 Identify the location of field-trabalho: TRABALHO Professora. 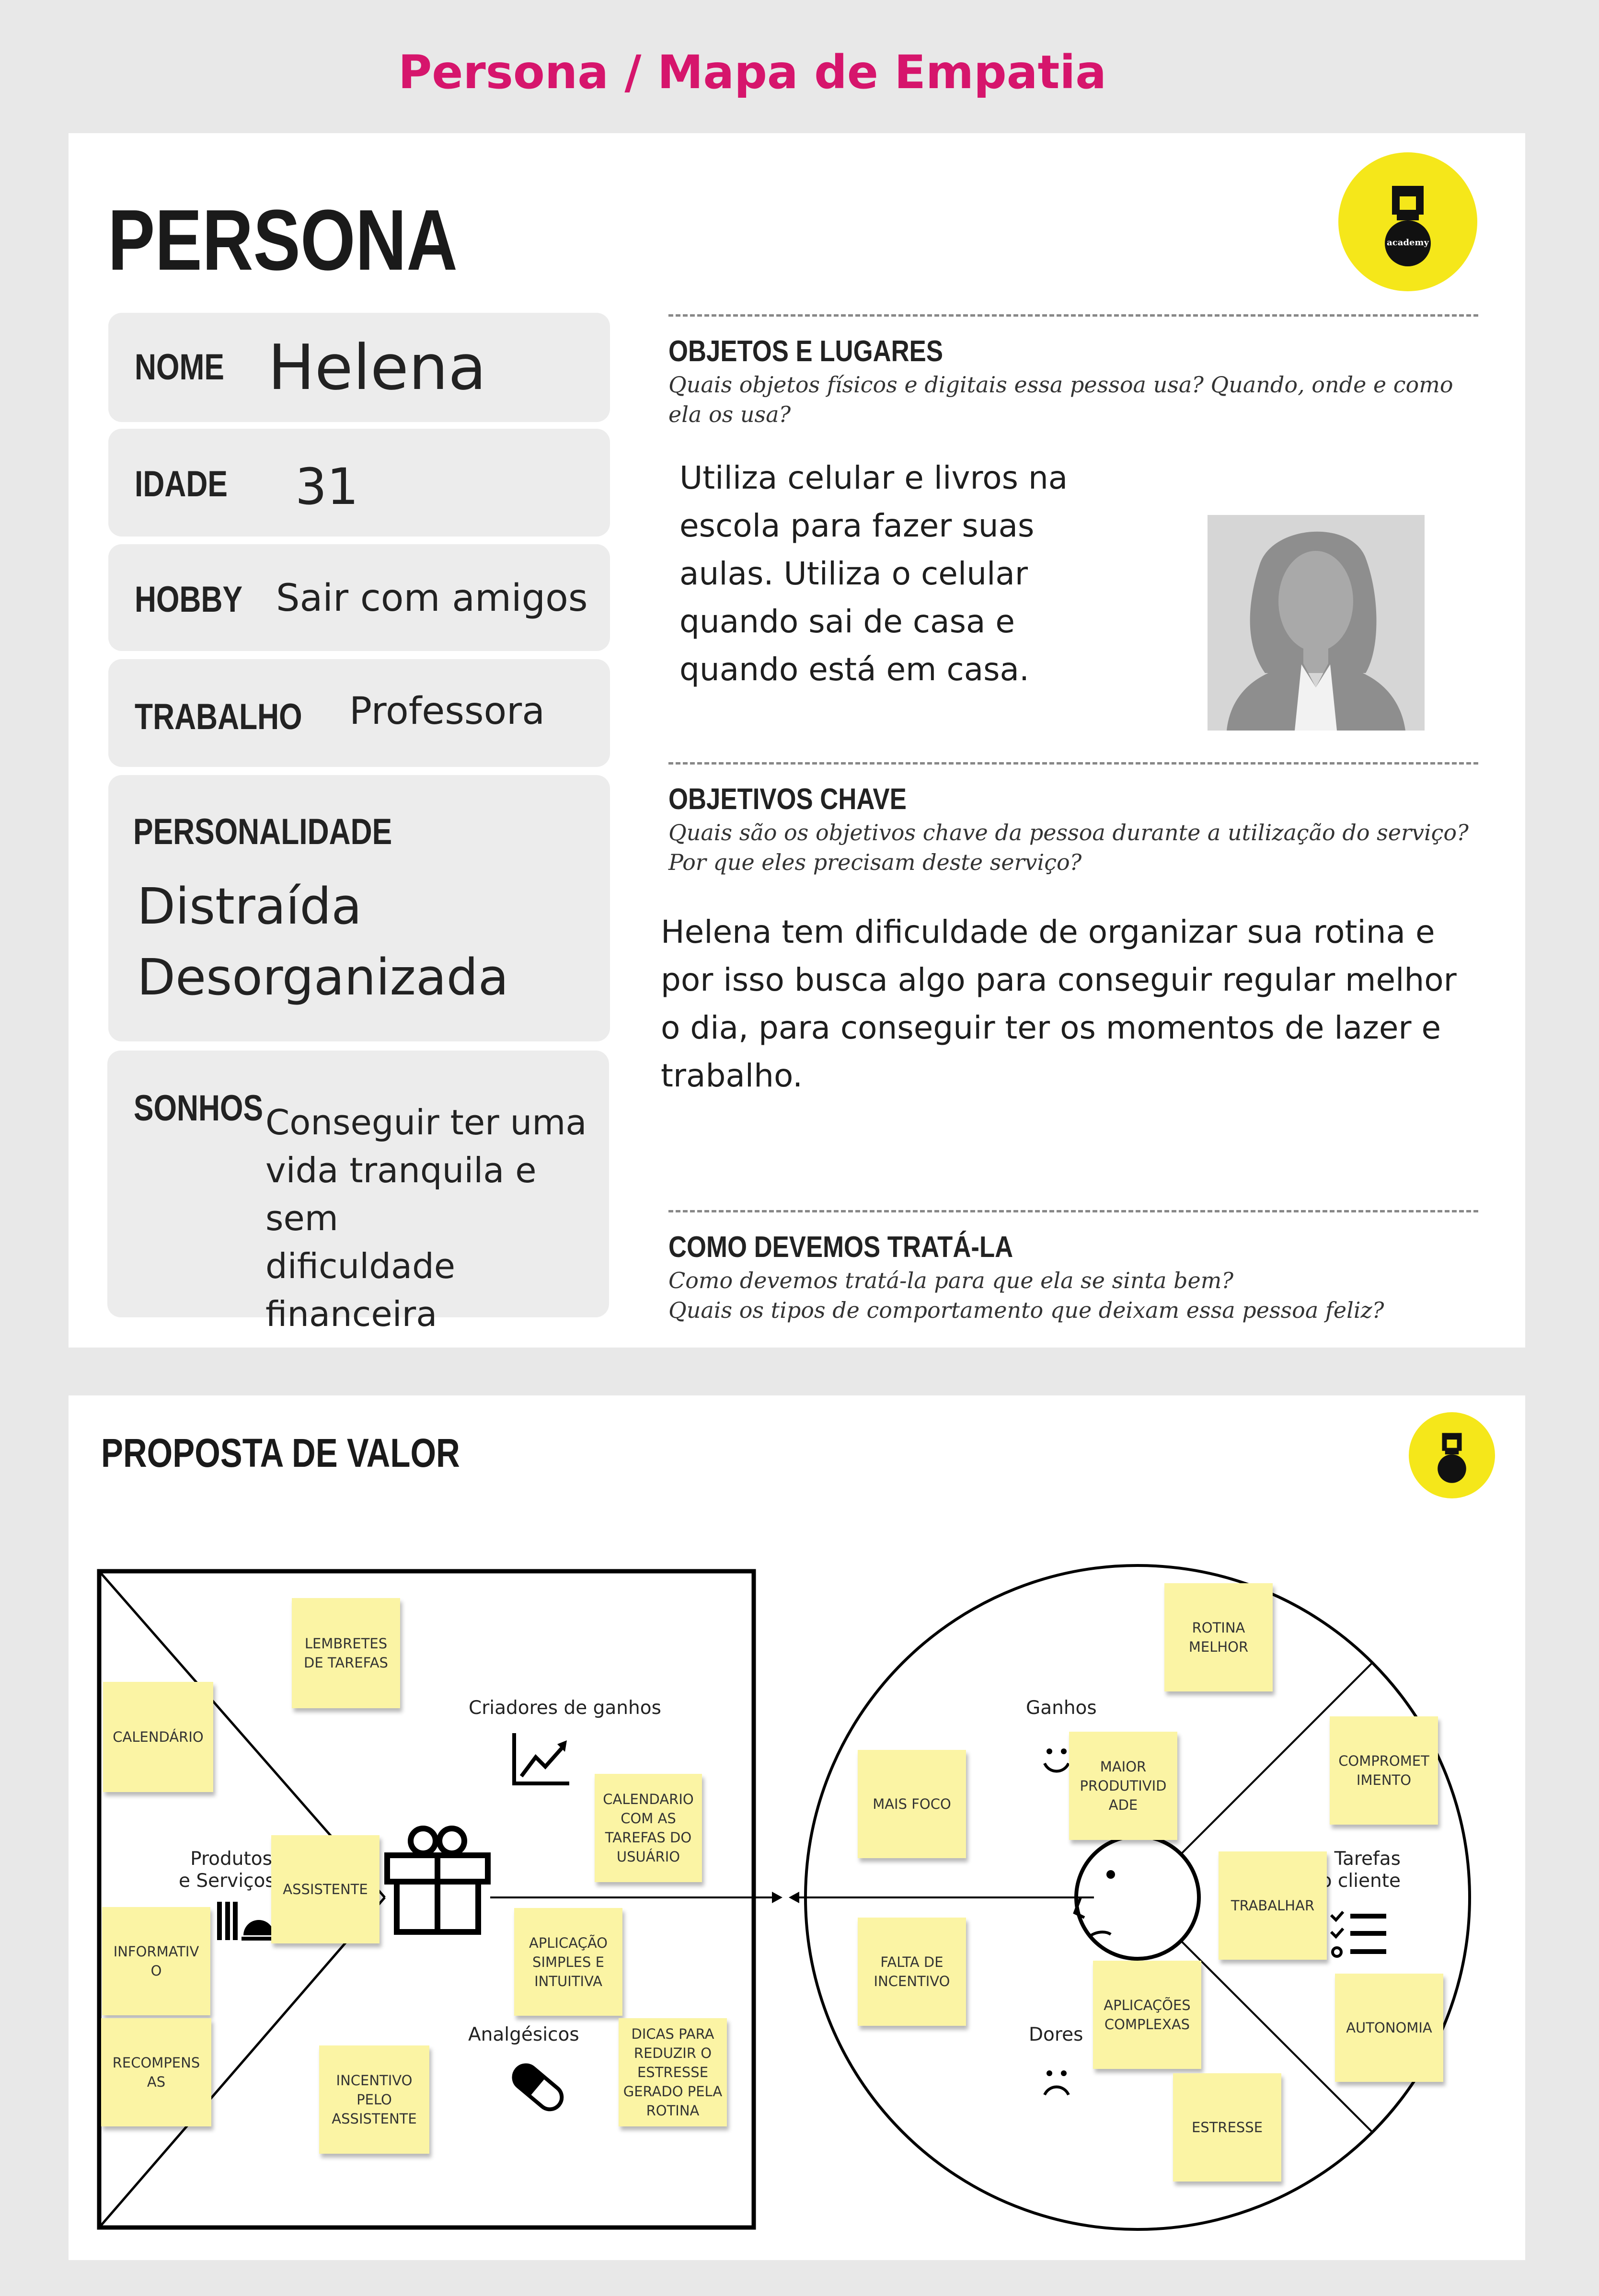
(359, 713).